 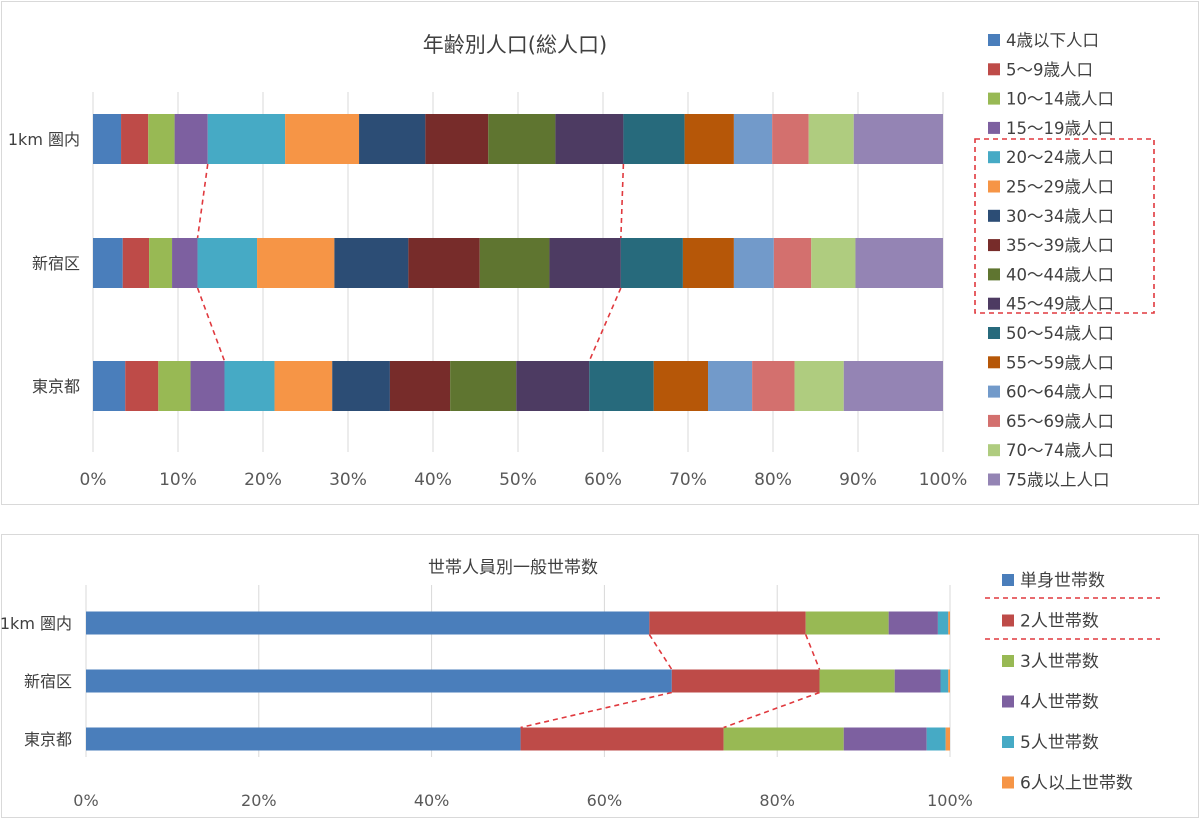 I want to click on x-tick-label: 0%, so click(x=85, y=800).